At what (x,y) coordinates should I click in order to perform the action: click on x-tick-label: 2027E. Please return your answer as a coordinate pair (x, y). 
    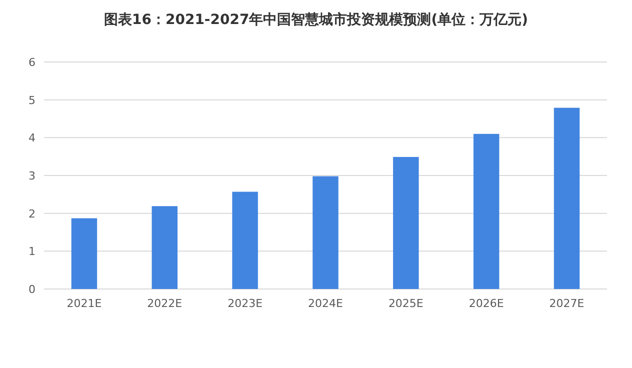
    Looking at the image, I should click on (566, 303).